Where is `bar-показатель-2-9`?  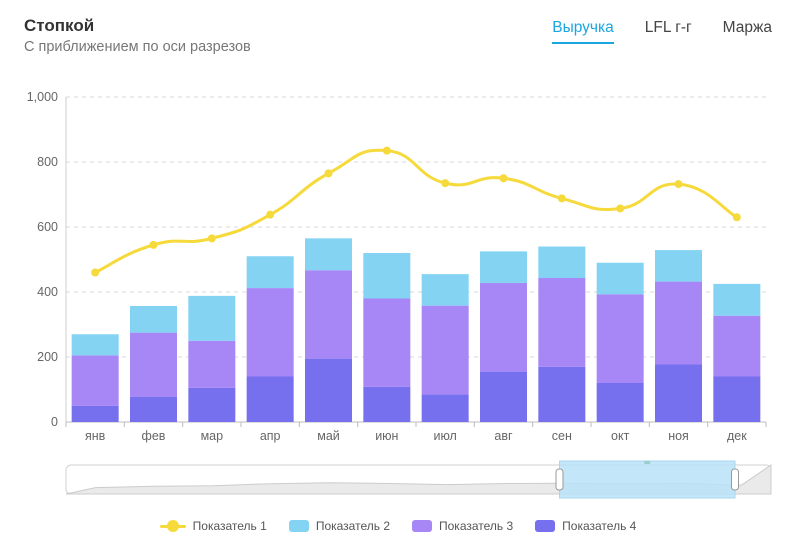
bar-показатель-2-9 is located at coordinates (620, 278).